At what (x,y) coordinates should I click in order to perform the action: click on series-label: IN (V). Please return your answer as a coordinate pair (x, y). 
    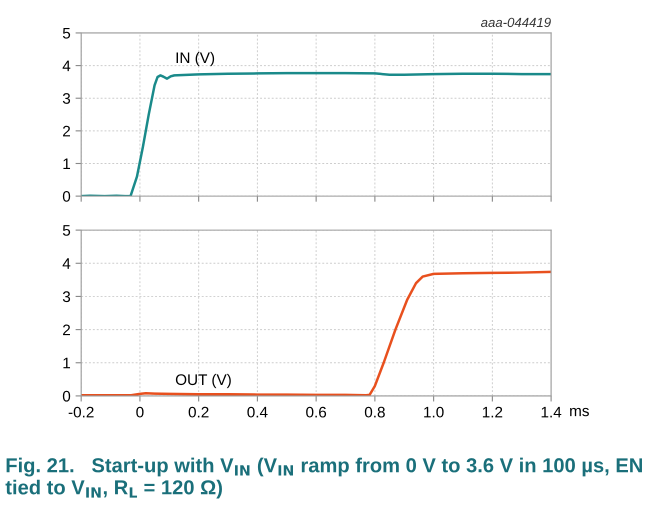
    Looking at the image, I should click on (195, 59).